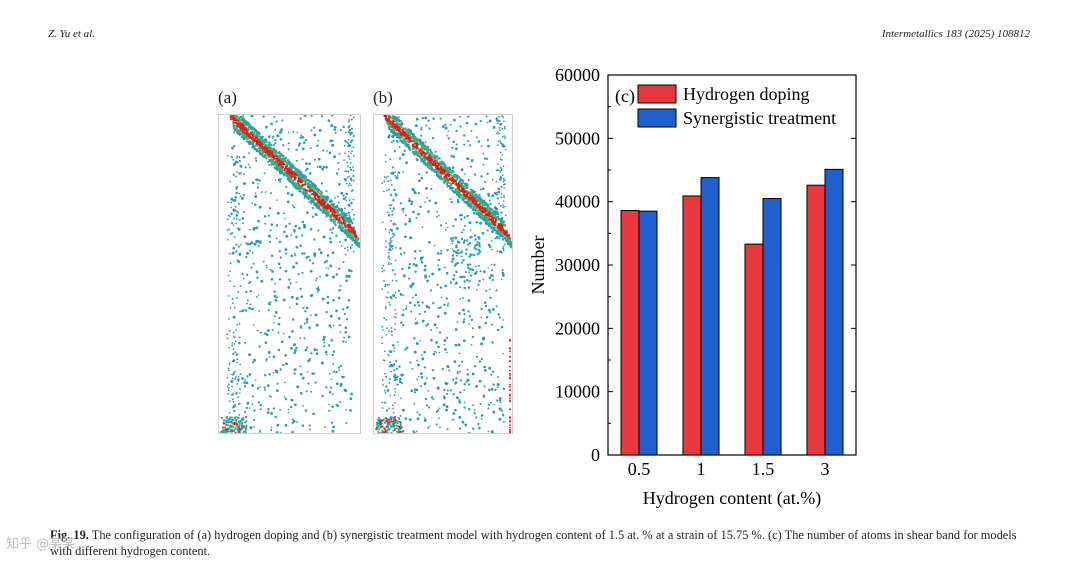  I want to click on y-axis-label: Number, so click(538, 265).